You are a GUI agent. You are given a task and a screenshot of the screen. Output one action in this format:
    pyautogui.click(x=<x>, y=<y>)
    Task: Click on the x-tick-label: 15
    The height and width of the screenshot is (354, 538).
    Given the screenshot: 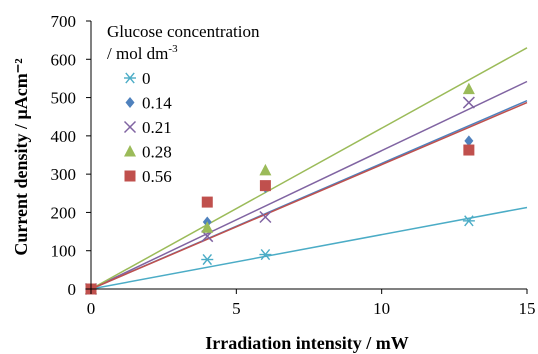 What is the action you would take?
    pyautogui.click(x=527, y=308)
    